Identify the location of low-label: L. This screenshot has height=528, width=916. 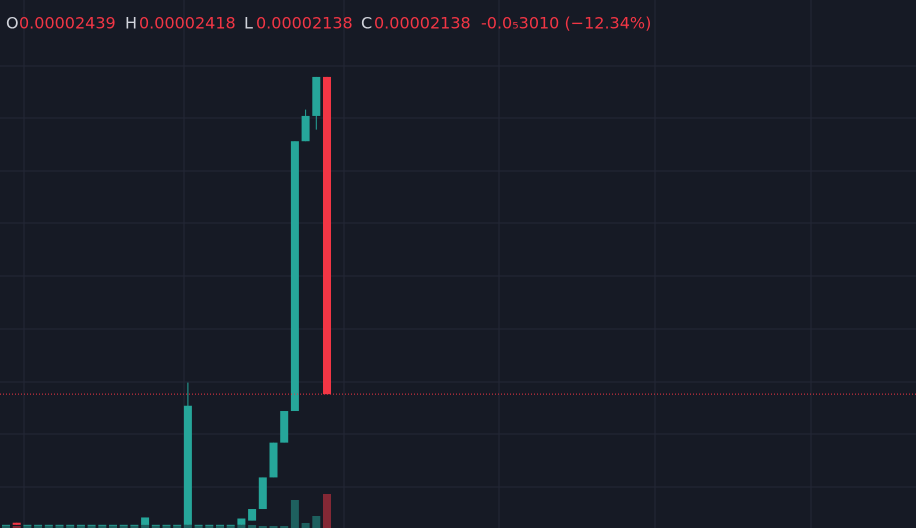
(248, 23).